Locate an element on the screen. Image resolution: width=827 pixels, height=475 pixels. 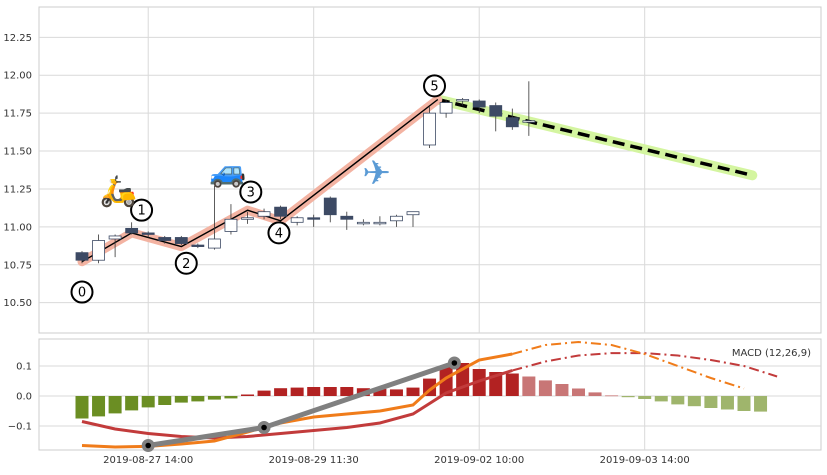
price-y-tick-label: 11.50 is located at coordinates (17, 152).